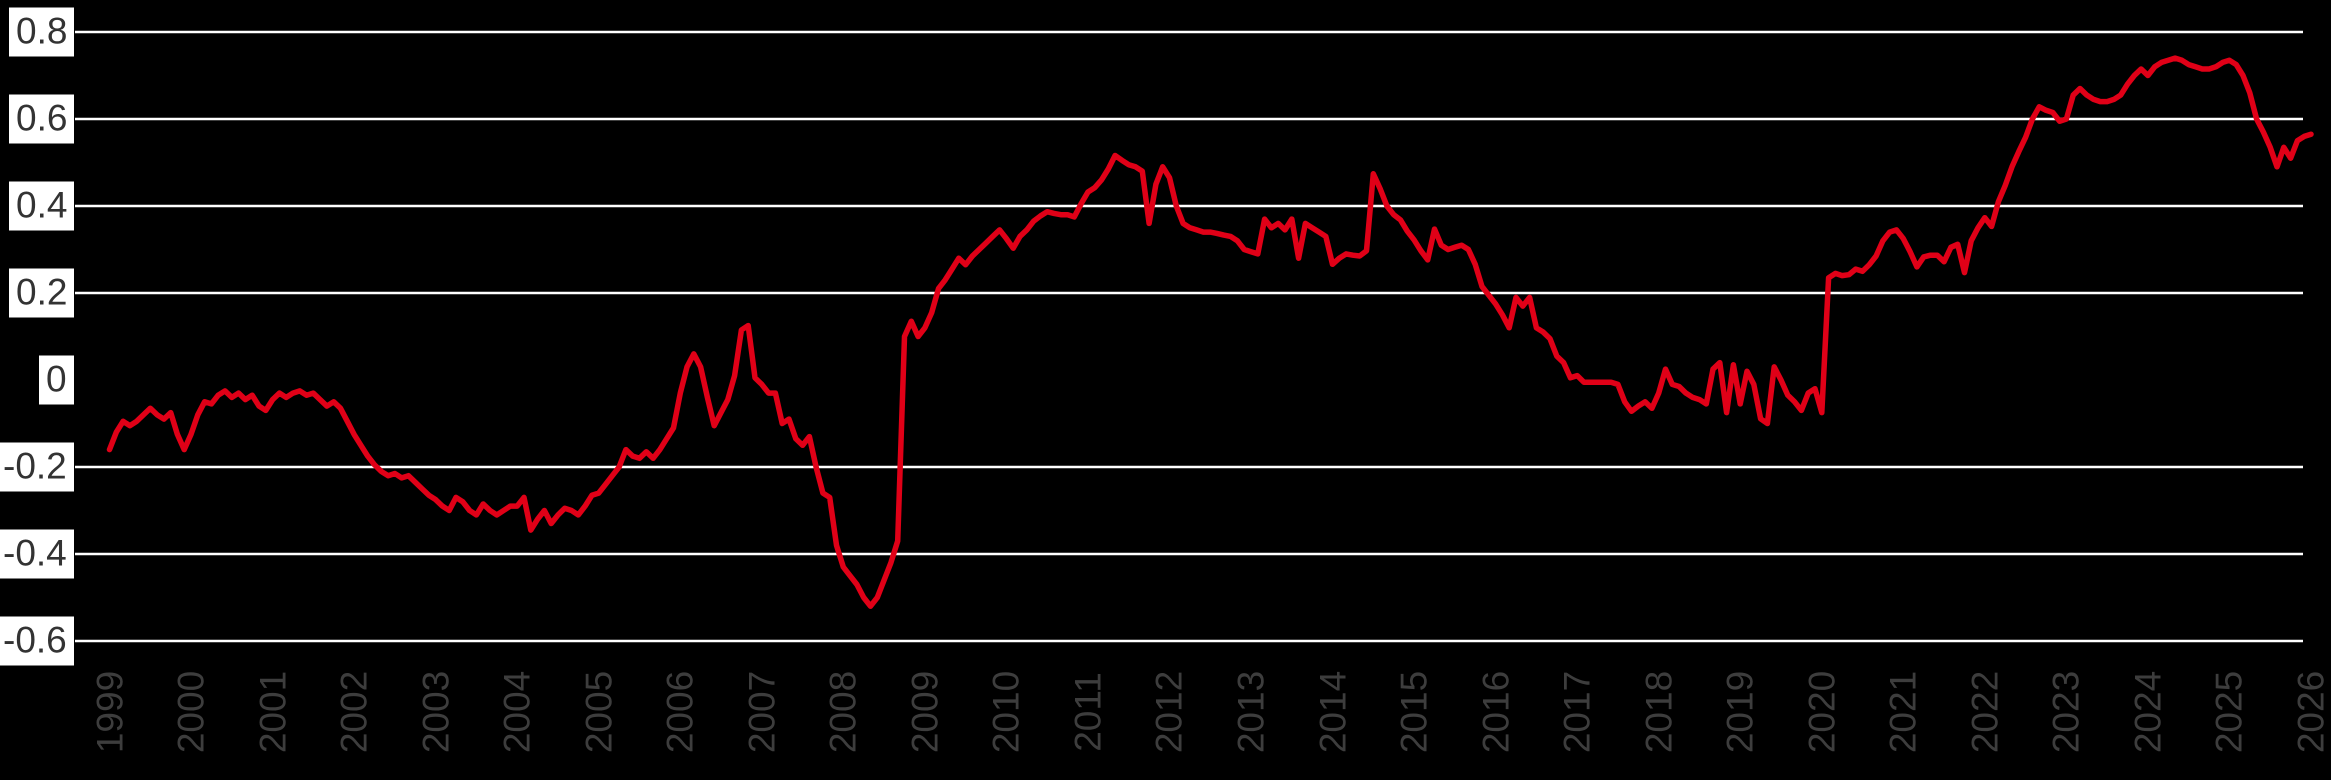 This screenshot has height=780, width=2331. Describe the element at coordinates (273, 712) in the screenshot. I see `x-tick-label-2001: 2001` at that location.